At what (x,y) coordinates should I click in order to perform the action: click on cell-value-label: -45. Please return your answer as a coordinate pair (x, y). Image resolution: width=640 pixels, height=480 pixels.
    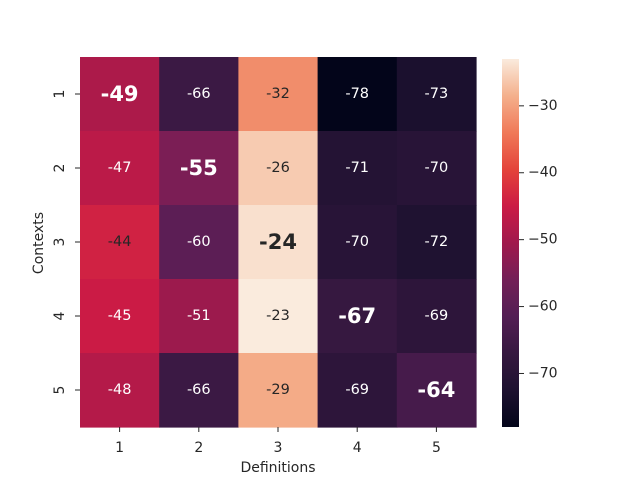
    Looking at the image, I should click on (120, 316).